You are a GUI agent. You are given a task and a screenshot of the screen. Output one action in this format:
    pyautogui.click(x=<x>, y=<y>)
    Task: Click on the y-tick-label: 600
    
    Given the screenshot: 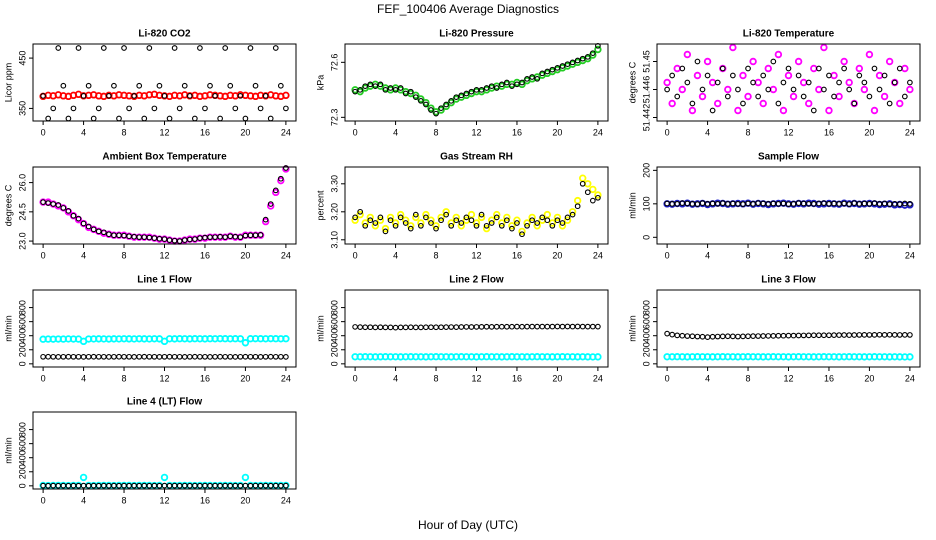 What is the action you would take?
    pyautogui.click(x=334, y=321)
    